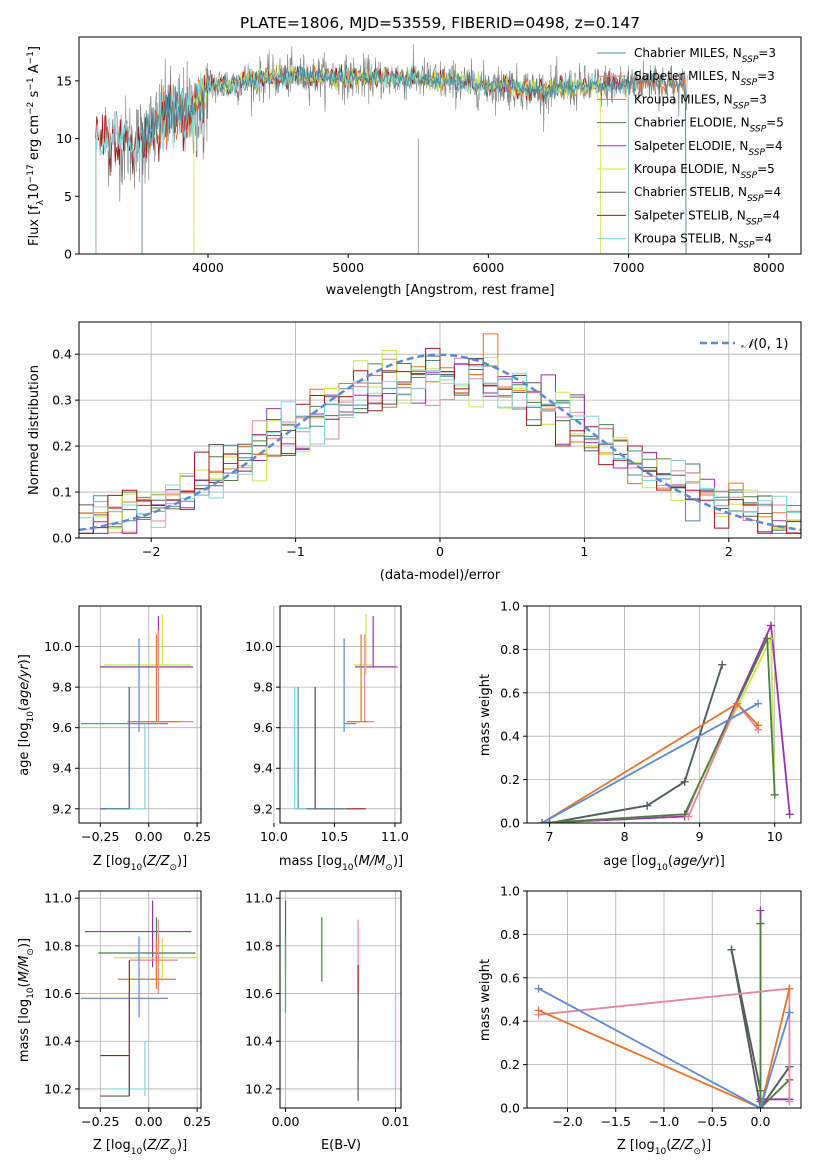  Describe the element at coordinates (335, 836) in the screenshot. I see `x-tick-label: 10.5` at that location.